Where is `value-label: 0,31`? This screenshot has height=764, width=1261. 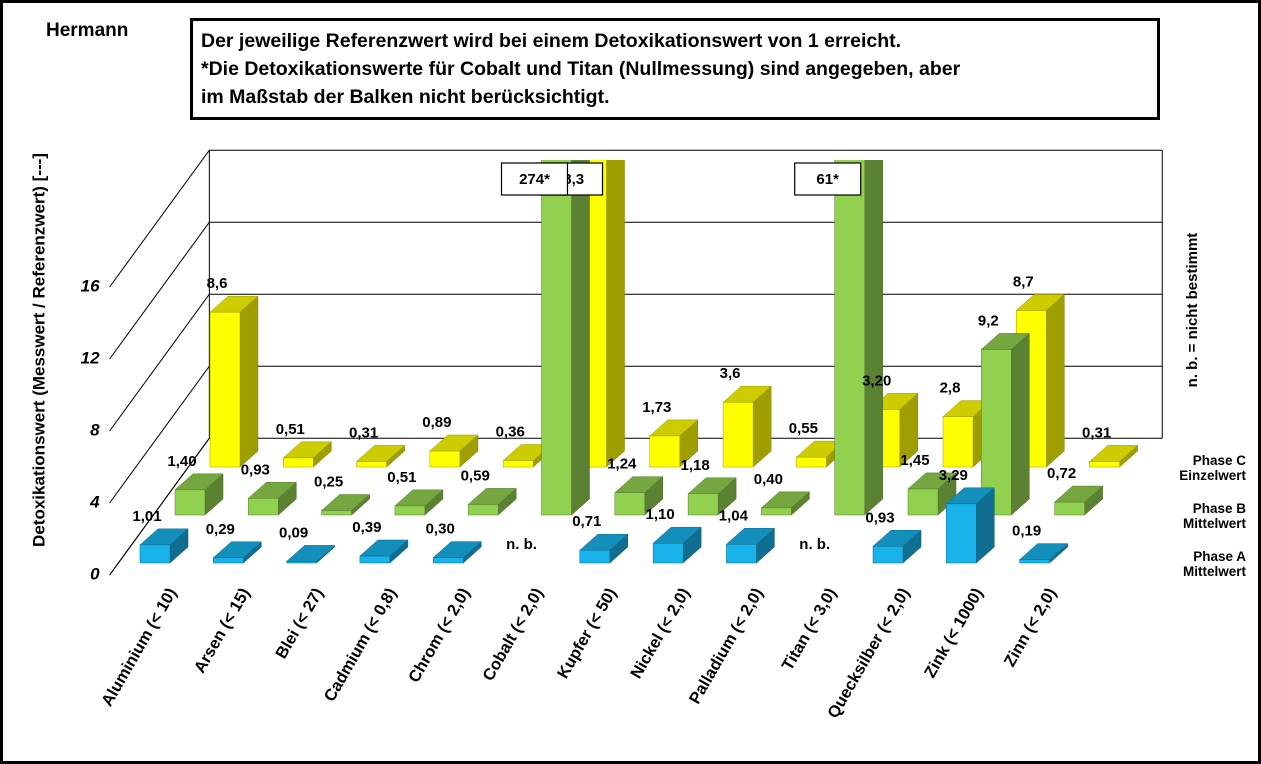 value-label: 0,31 is located at coordinates (1096, 432).